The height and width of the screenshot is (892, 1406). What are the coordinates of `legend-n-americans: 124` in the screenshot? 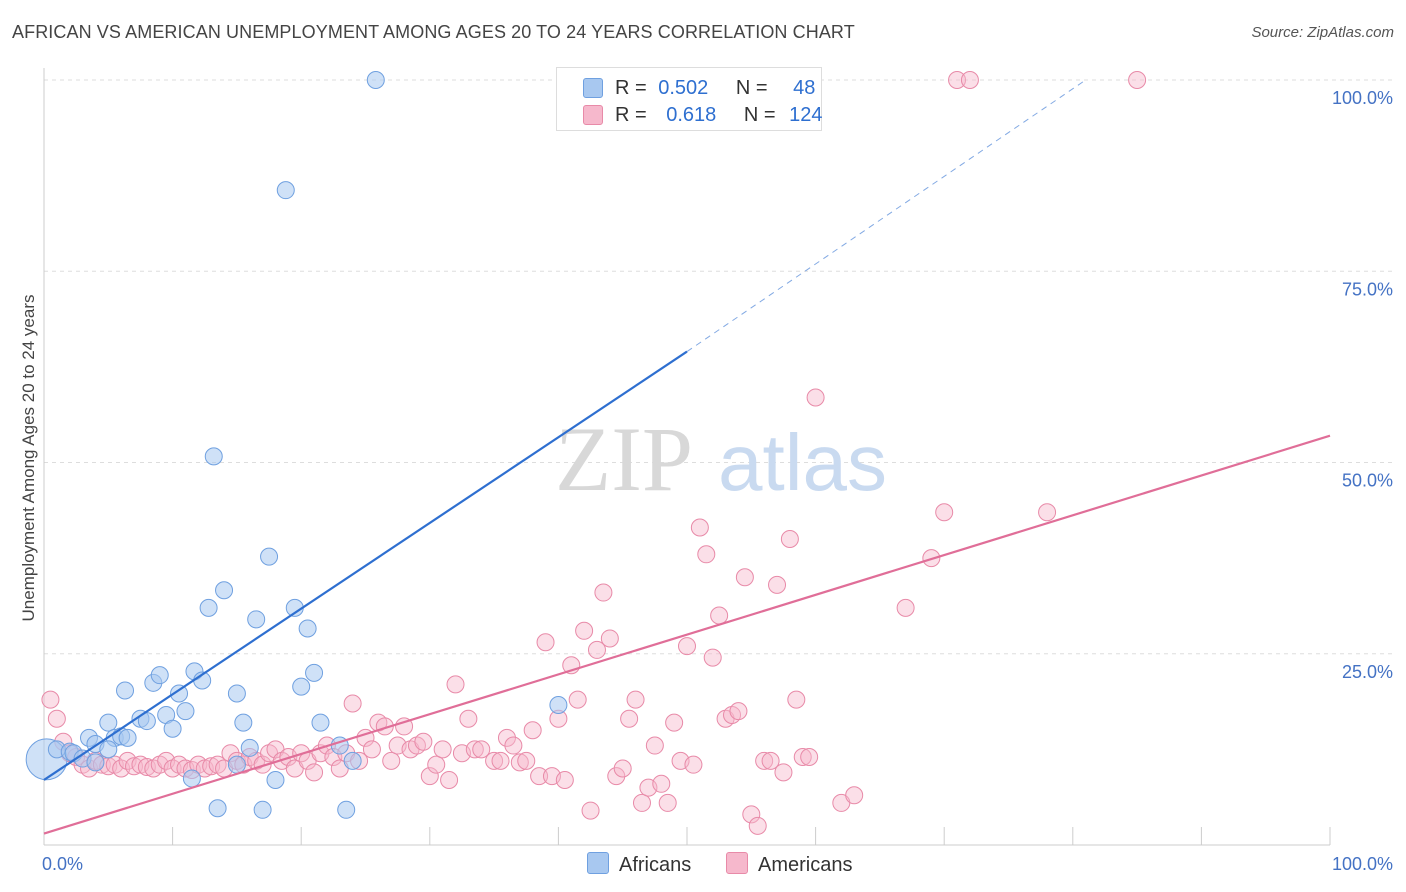 It's located at (806, 115).